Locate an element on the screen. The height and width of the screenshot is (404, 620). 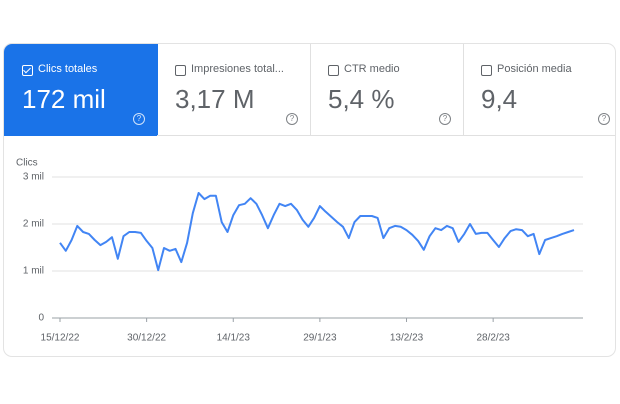
y-tick-label: 2 mil is located at coordinates (33, 224).